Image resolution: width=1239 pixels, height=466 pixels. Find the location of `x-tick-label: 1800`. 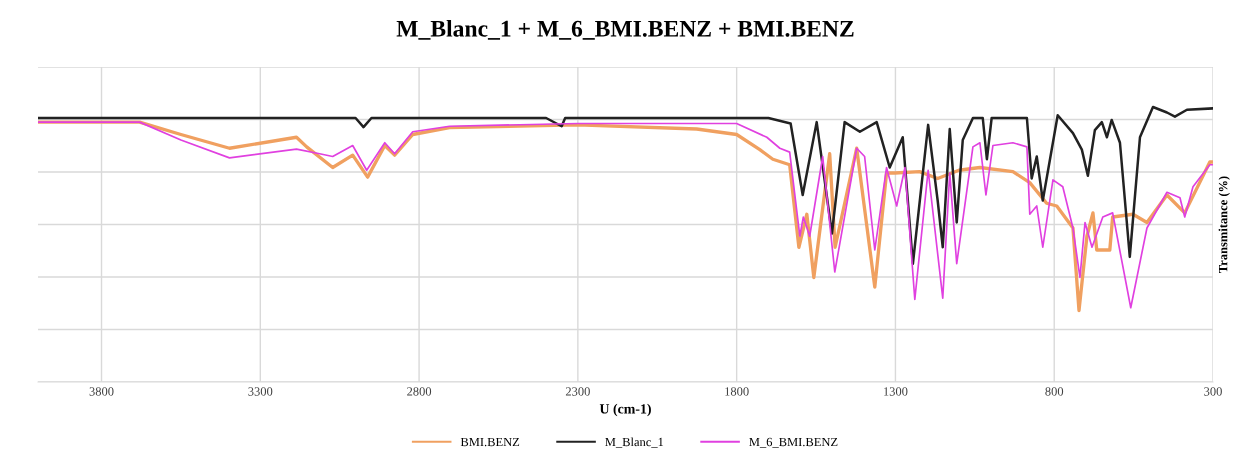

x-tick-label: 1800 is located at coordinates (737, 391).